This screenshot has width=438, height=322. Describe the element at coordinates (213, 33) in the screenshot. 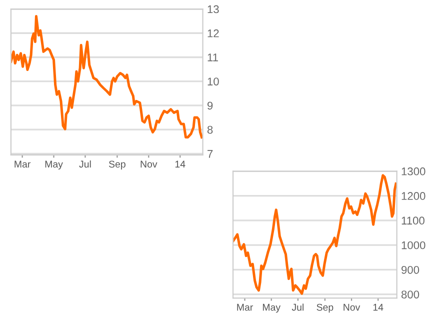

I see `y-tick-label: 12` at that location.